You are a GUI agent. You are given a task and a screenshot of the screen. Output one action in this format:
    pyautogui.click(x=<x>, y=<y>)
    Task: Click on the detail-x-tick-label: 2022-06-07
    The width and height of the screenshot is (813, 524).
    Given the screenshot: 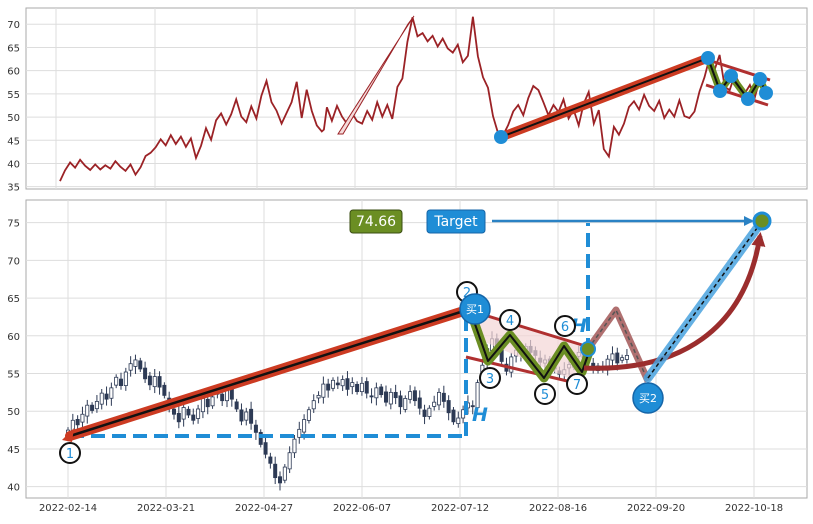 What is the action you would take?
    pyautogui.click(x=362, y=508)
    